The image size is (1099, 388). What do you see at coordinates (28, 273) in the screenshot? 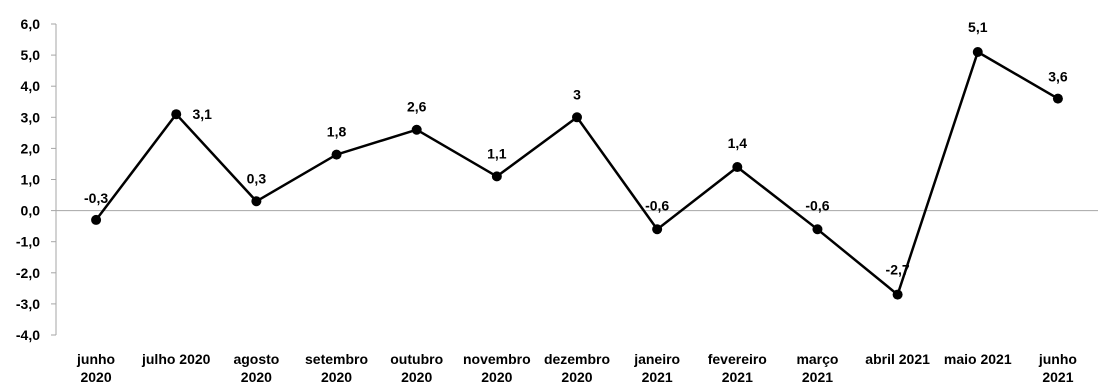
I see `y-tick-label: -2,0` at bounding box center [28, 273].